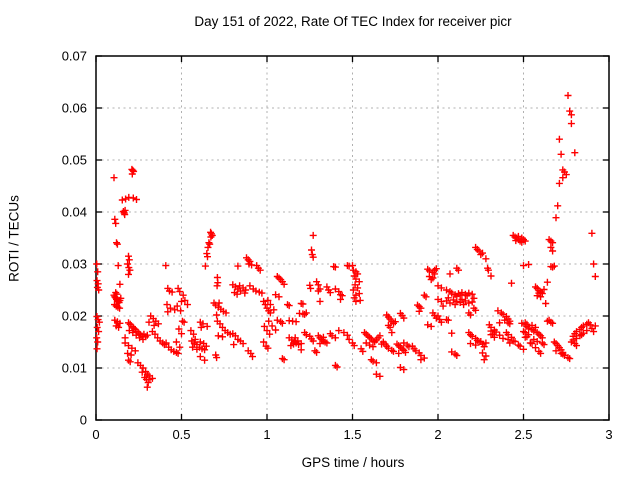  I want to click on x-tick-label: 1.5, so click(352, 434).